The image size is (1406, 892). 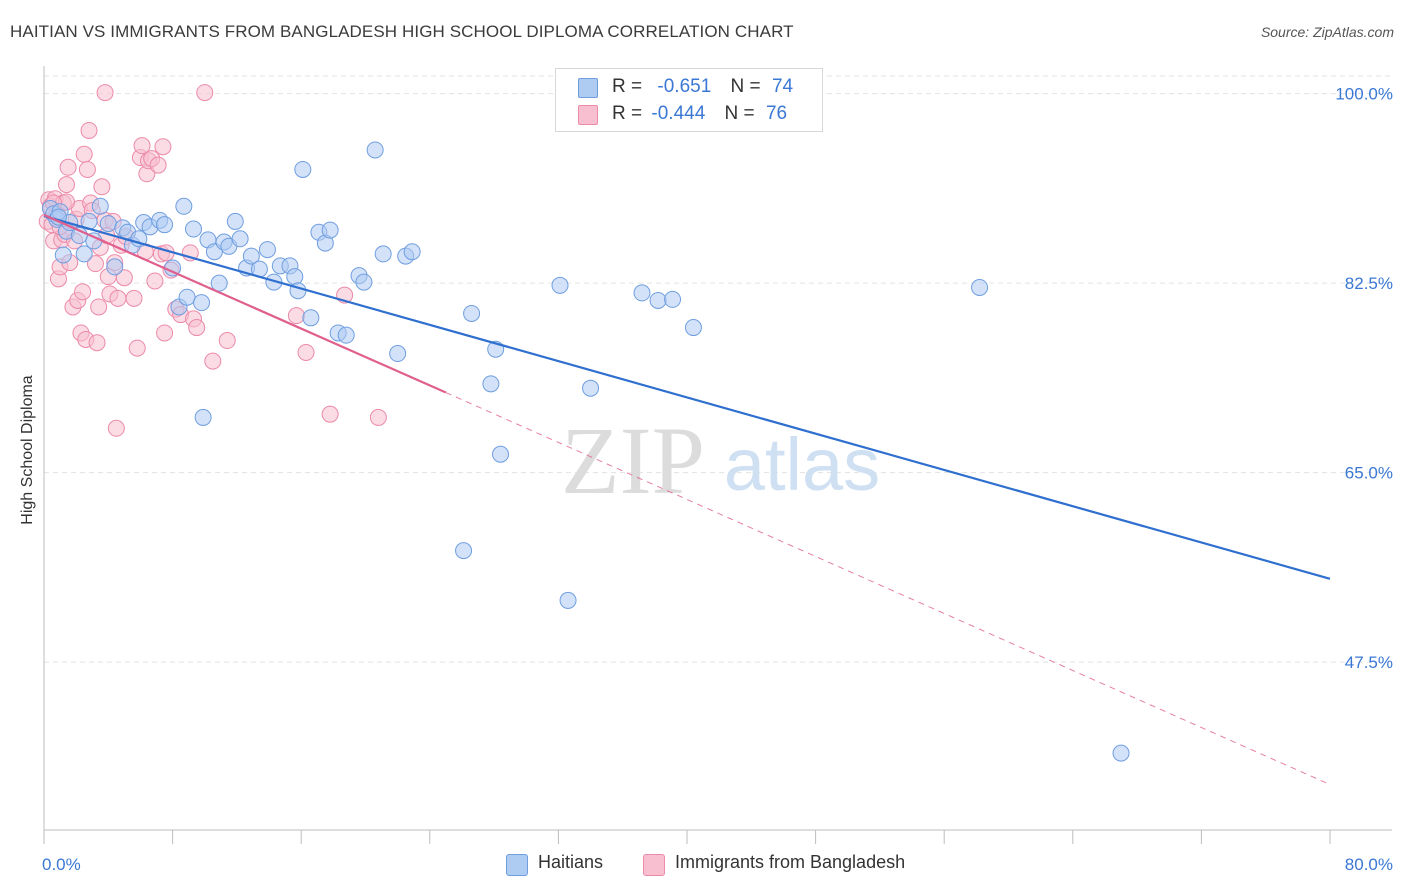 I want to click on legend-r-value: -0.444, so click(x=678, y=113).